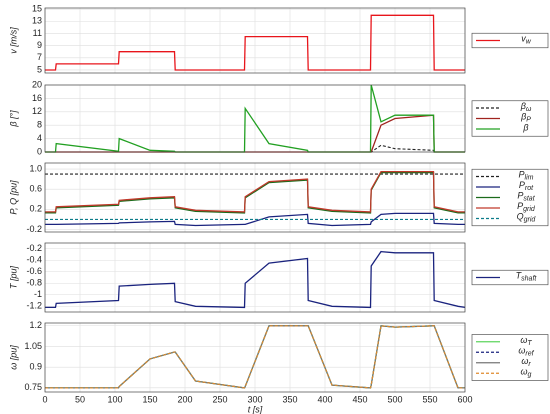 The image size is (550, 414). I want to click on y-tick-label: 11, so click(37, 33).